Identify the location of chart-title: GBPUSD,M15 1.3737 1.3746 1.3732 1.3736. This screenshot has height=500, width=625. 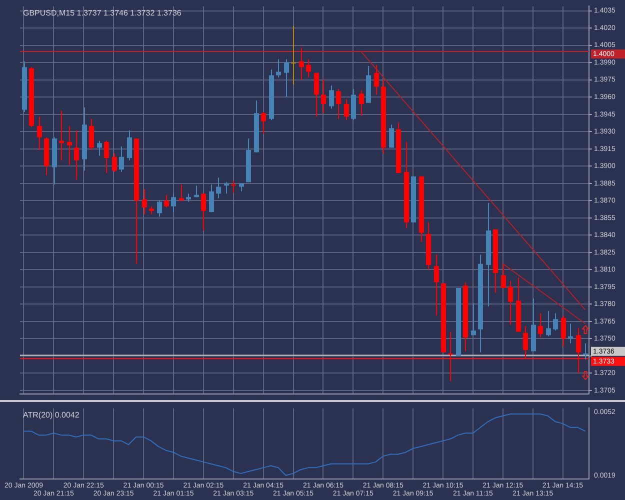
(102, 13).